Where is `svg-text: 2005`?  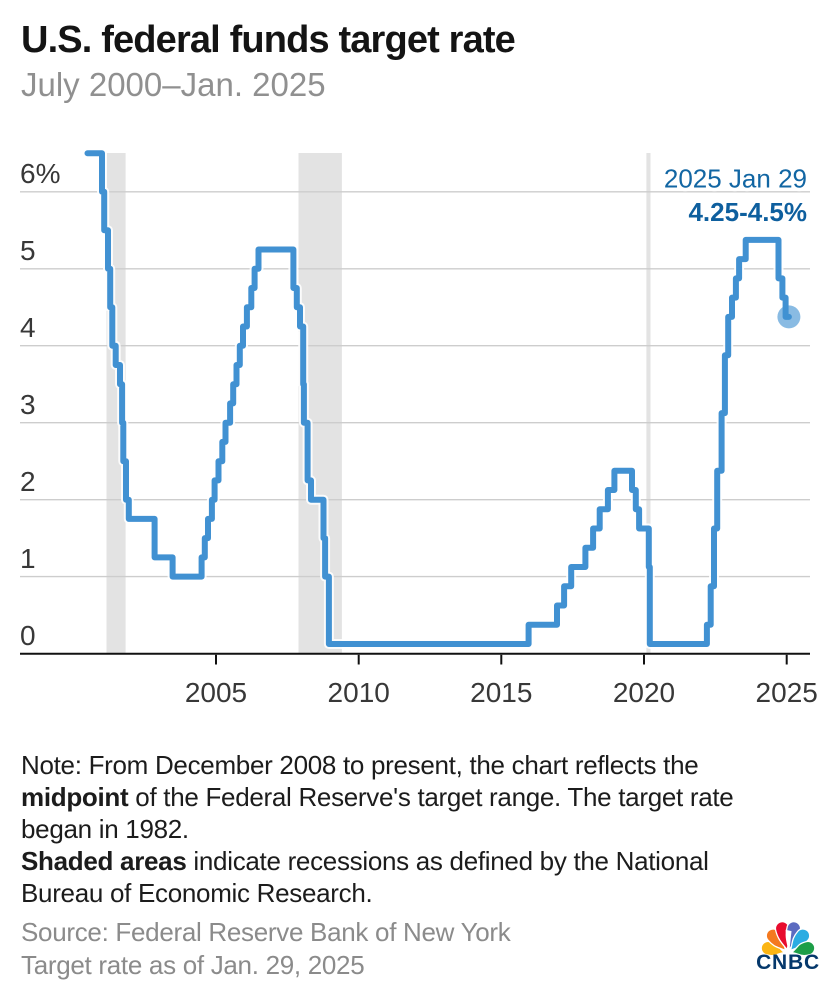 svg-text: 2005 is located at coordinates (216, 692).